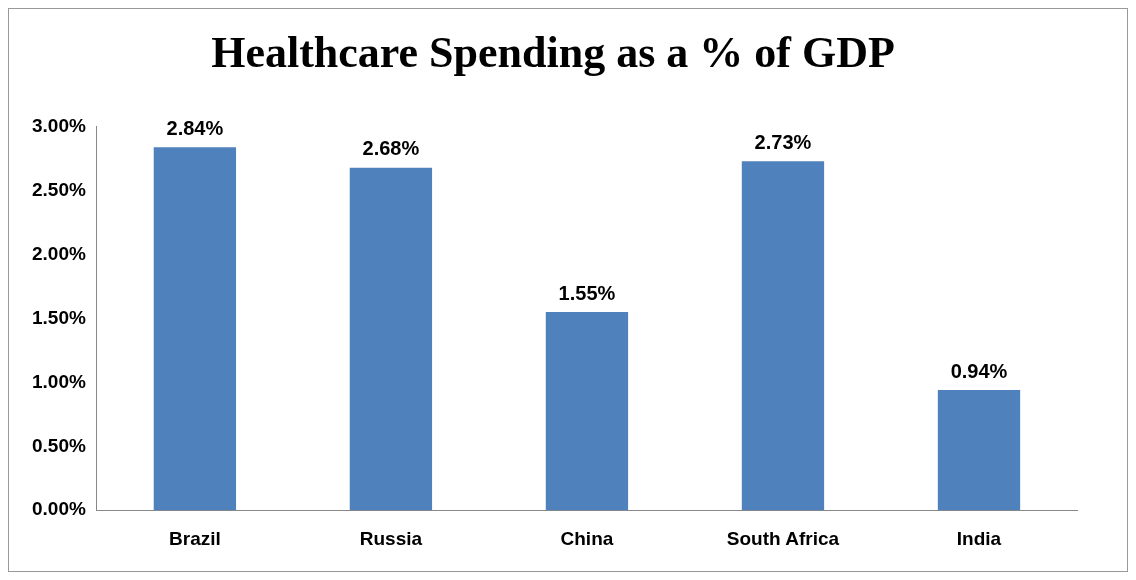  Describe the element at coordinates (195, 127) in the screenshot. I see `data-label: 2.84%` at that location.